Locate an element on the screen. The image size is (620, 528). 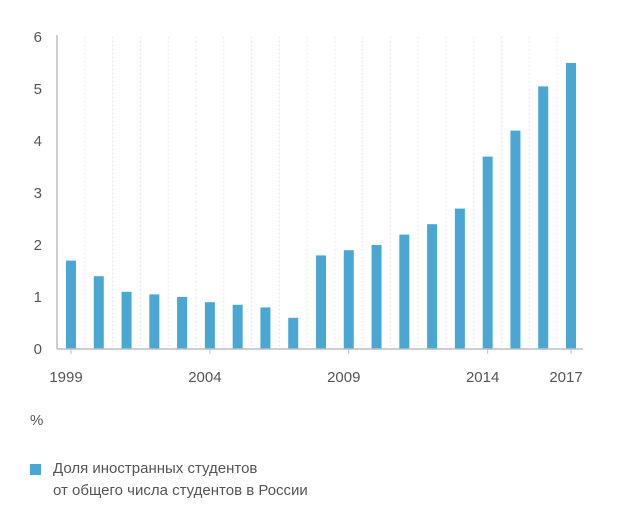
y-tick-label: 5 is located at coordinates (38, 89).